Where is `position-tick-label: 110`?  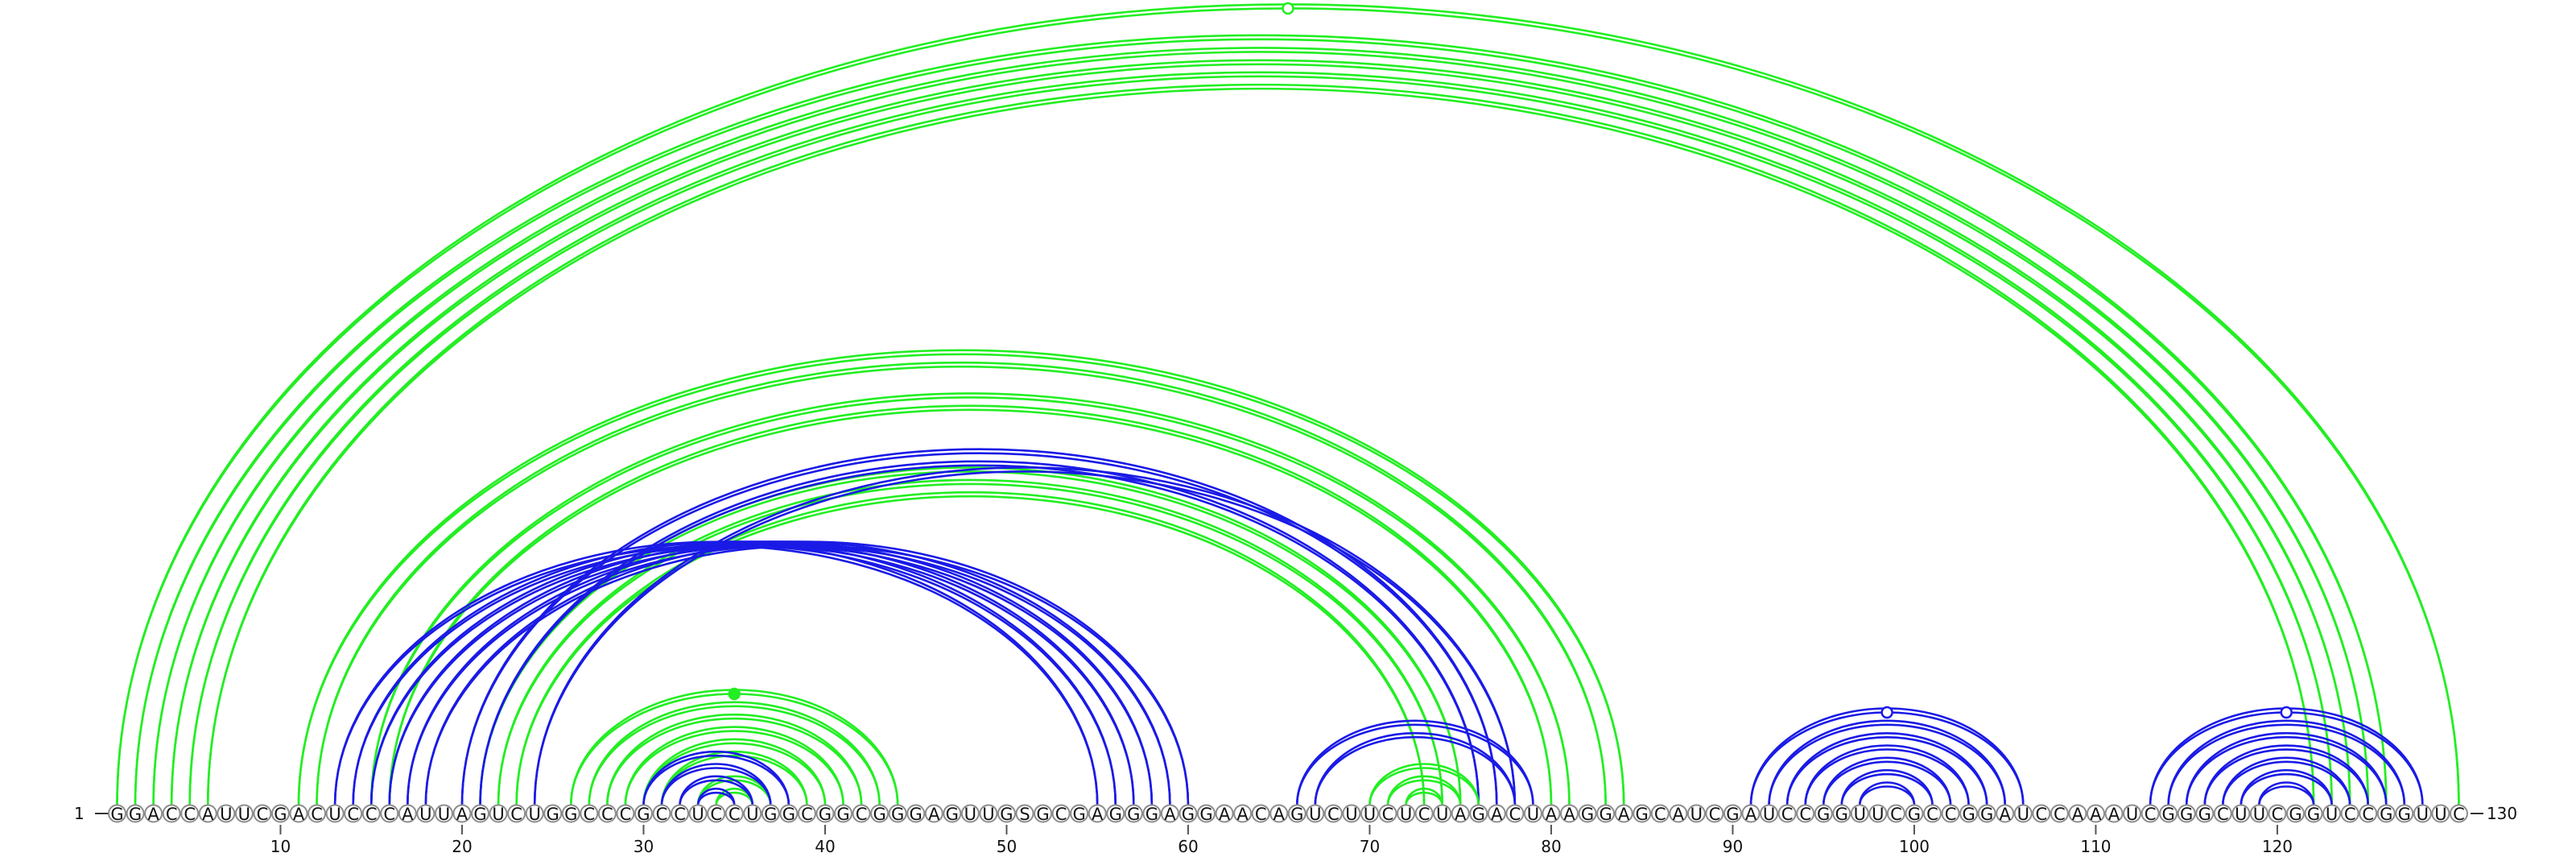
position-tick-label: 110 is located at coordinates (2095, 846).